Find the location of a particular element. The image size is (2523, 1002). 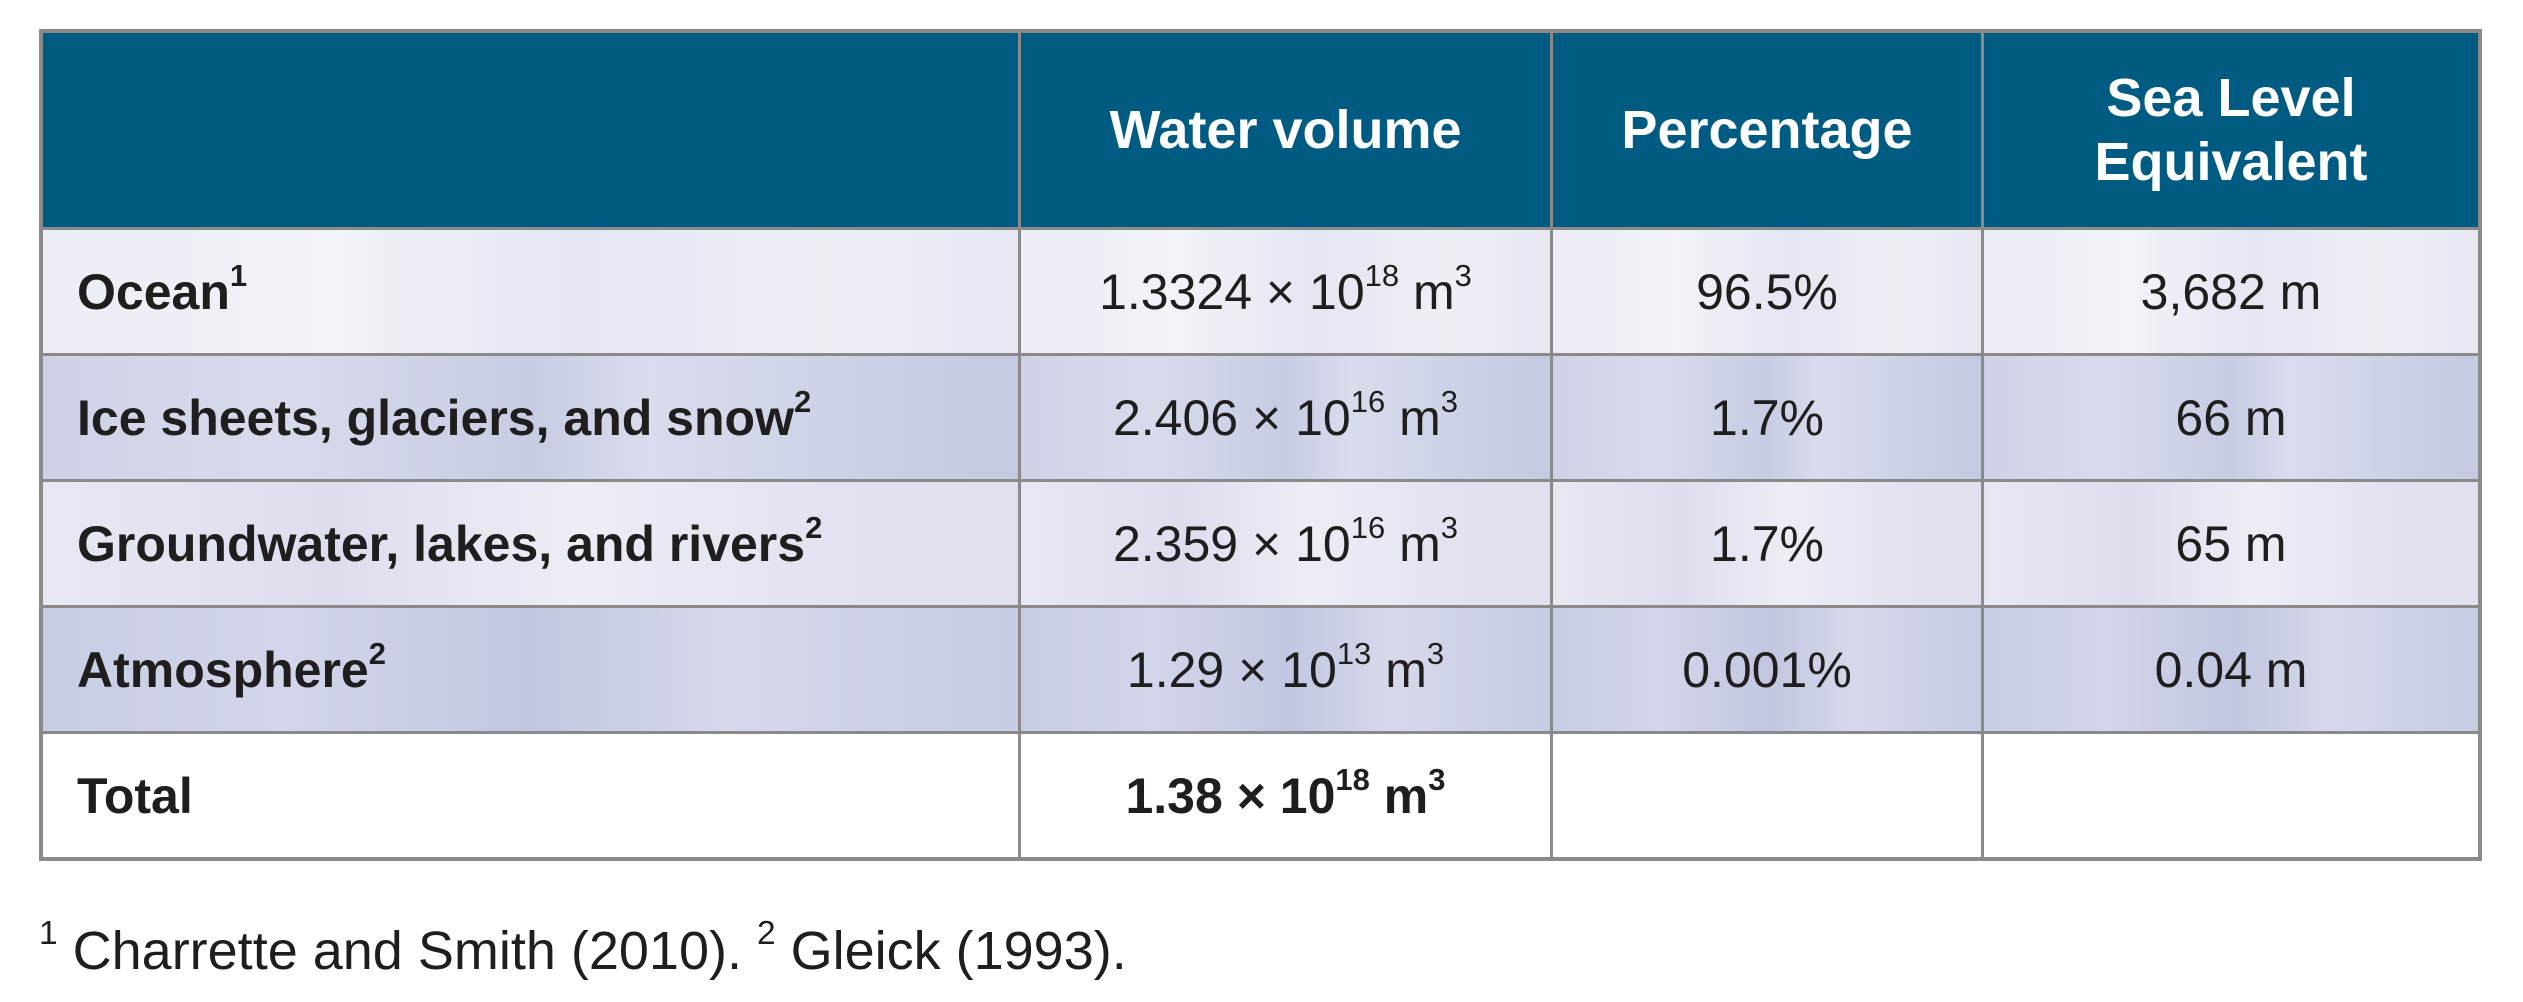

sea-level-cell: 65 m is located at coordinates (2231, 543).